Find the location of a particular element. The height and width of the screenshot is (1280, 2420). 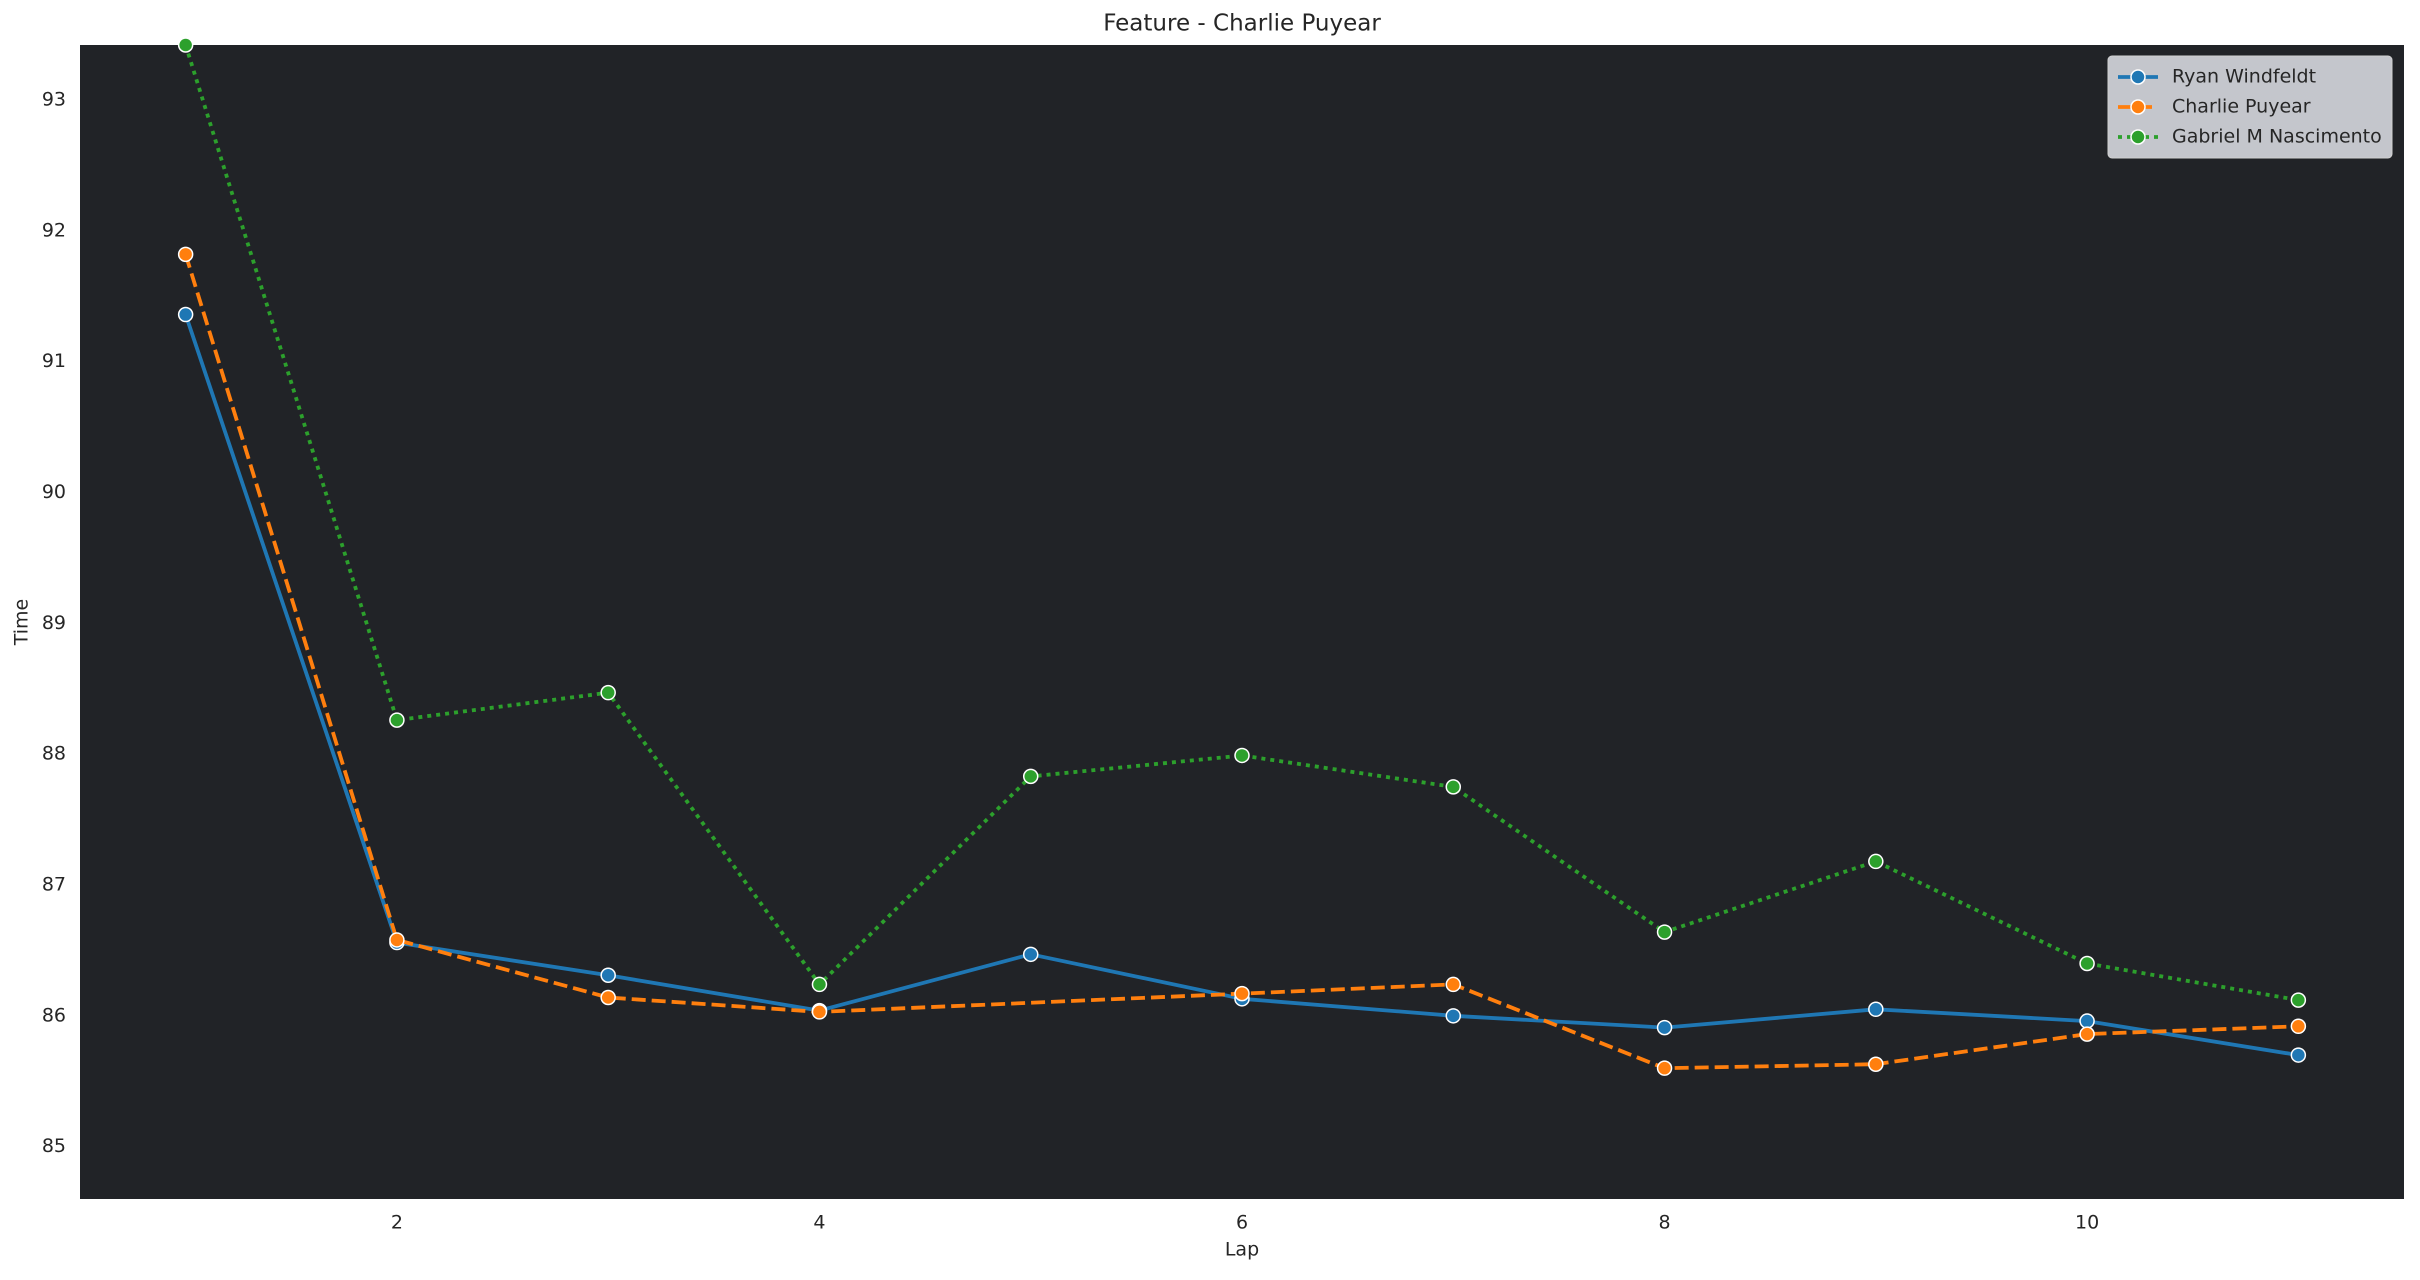

x-tick-label: 10 is located at coordinates (2087, 1223).